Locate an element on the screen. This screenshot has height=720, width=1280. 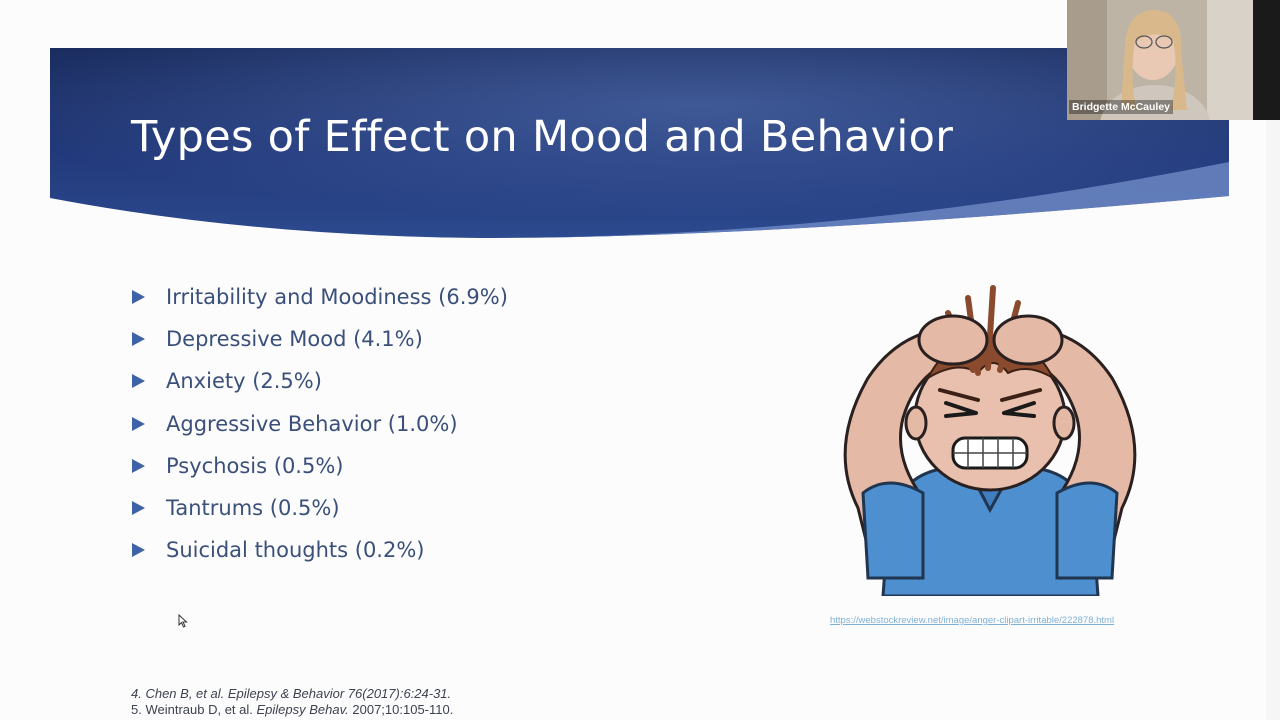
list-item: Aggressive Behavior (1.0%) is located at coordinates (320, 424).